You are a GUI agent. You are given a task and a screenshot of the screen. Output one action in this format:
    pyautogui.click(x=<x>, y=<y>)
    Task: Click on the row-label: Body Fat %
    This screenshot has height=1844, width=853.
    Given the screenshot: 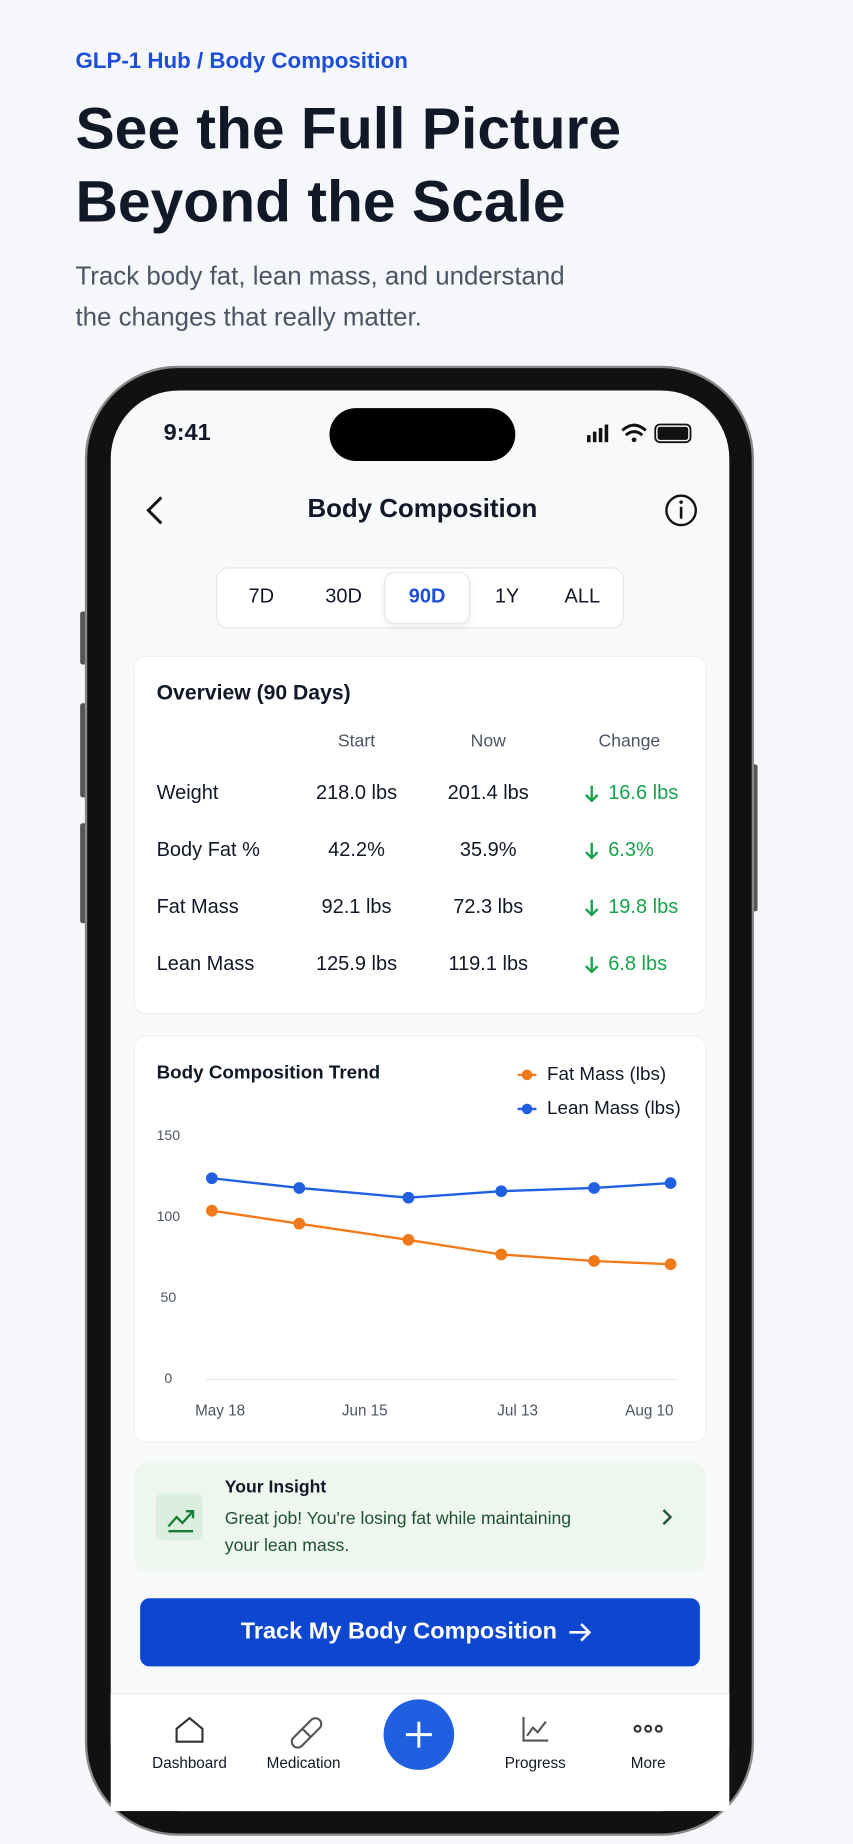 What is the action you would take?
    pyautogui.click(x=209, y=850)
    